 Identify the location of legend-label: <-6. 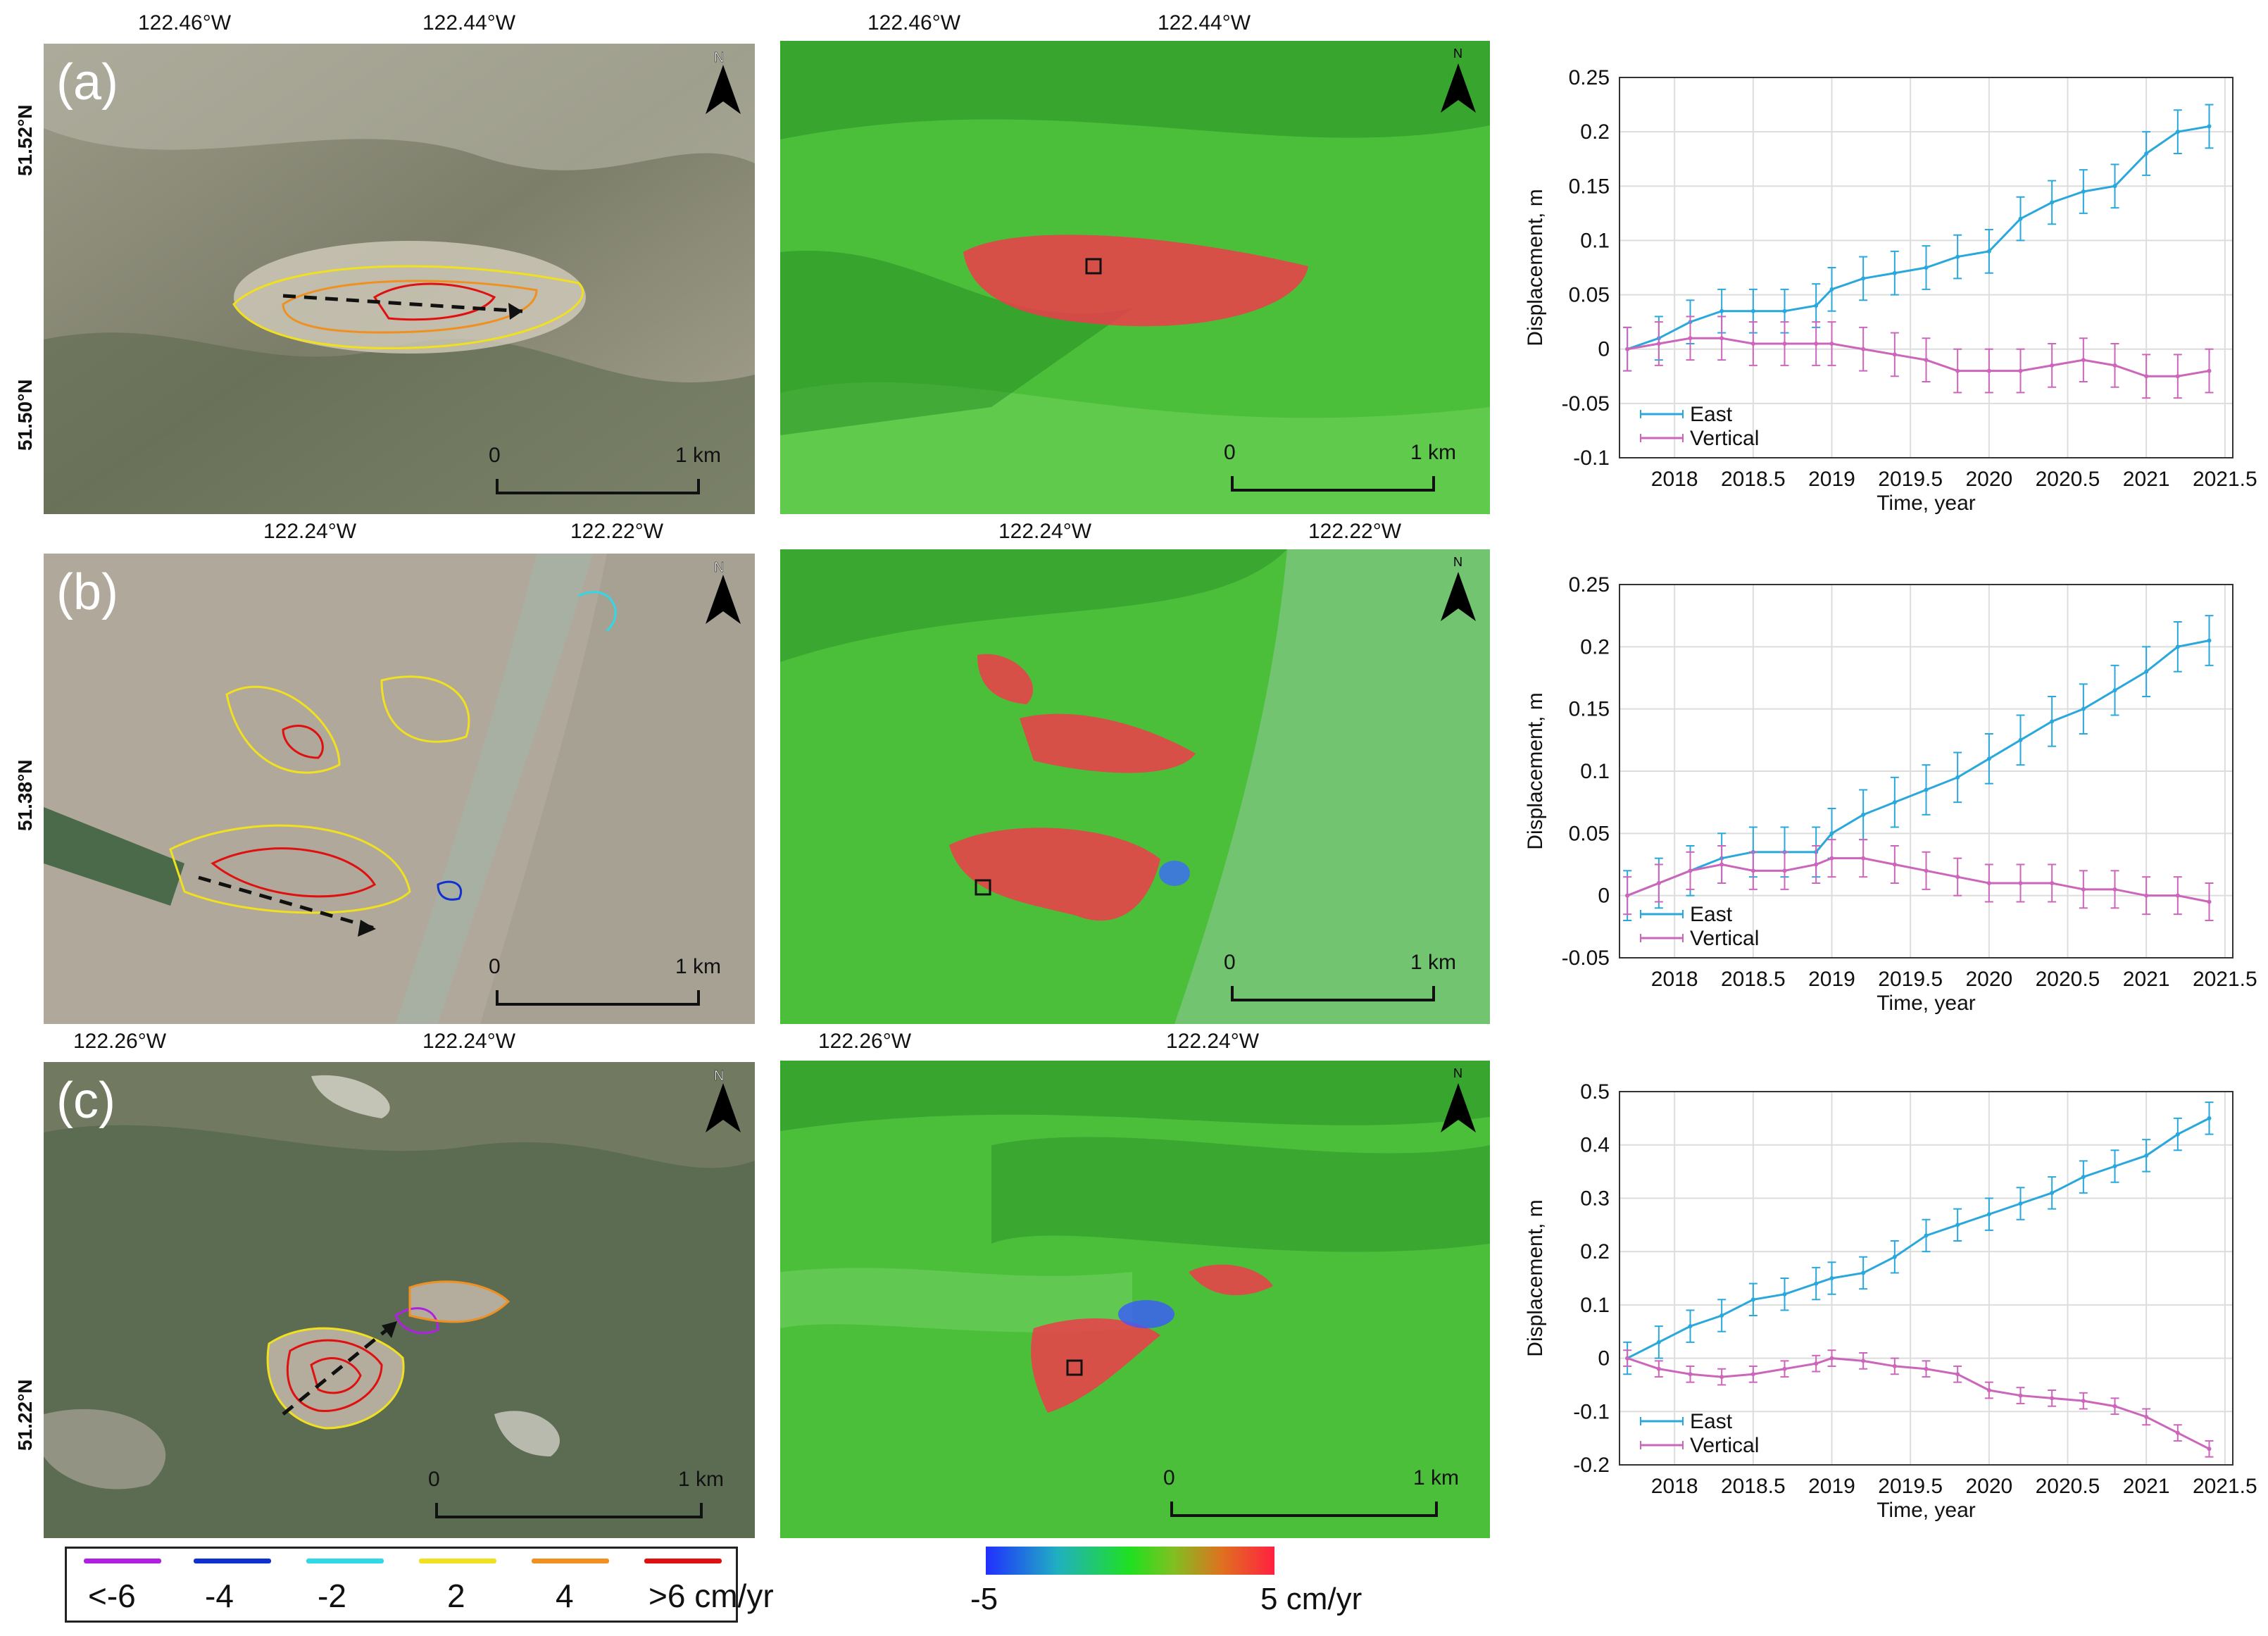
(112, 1596).